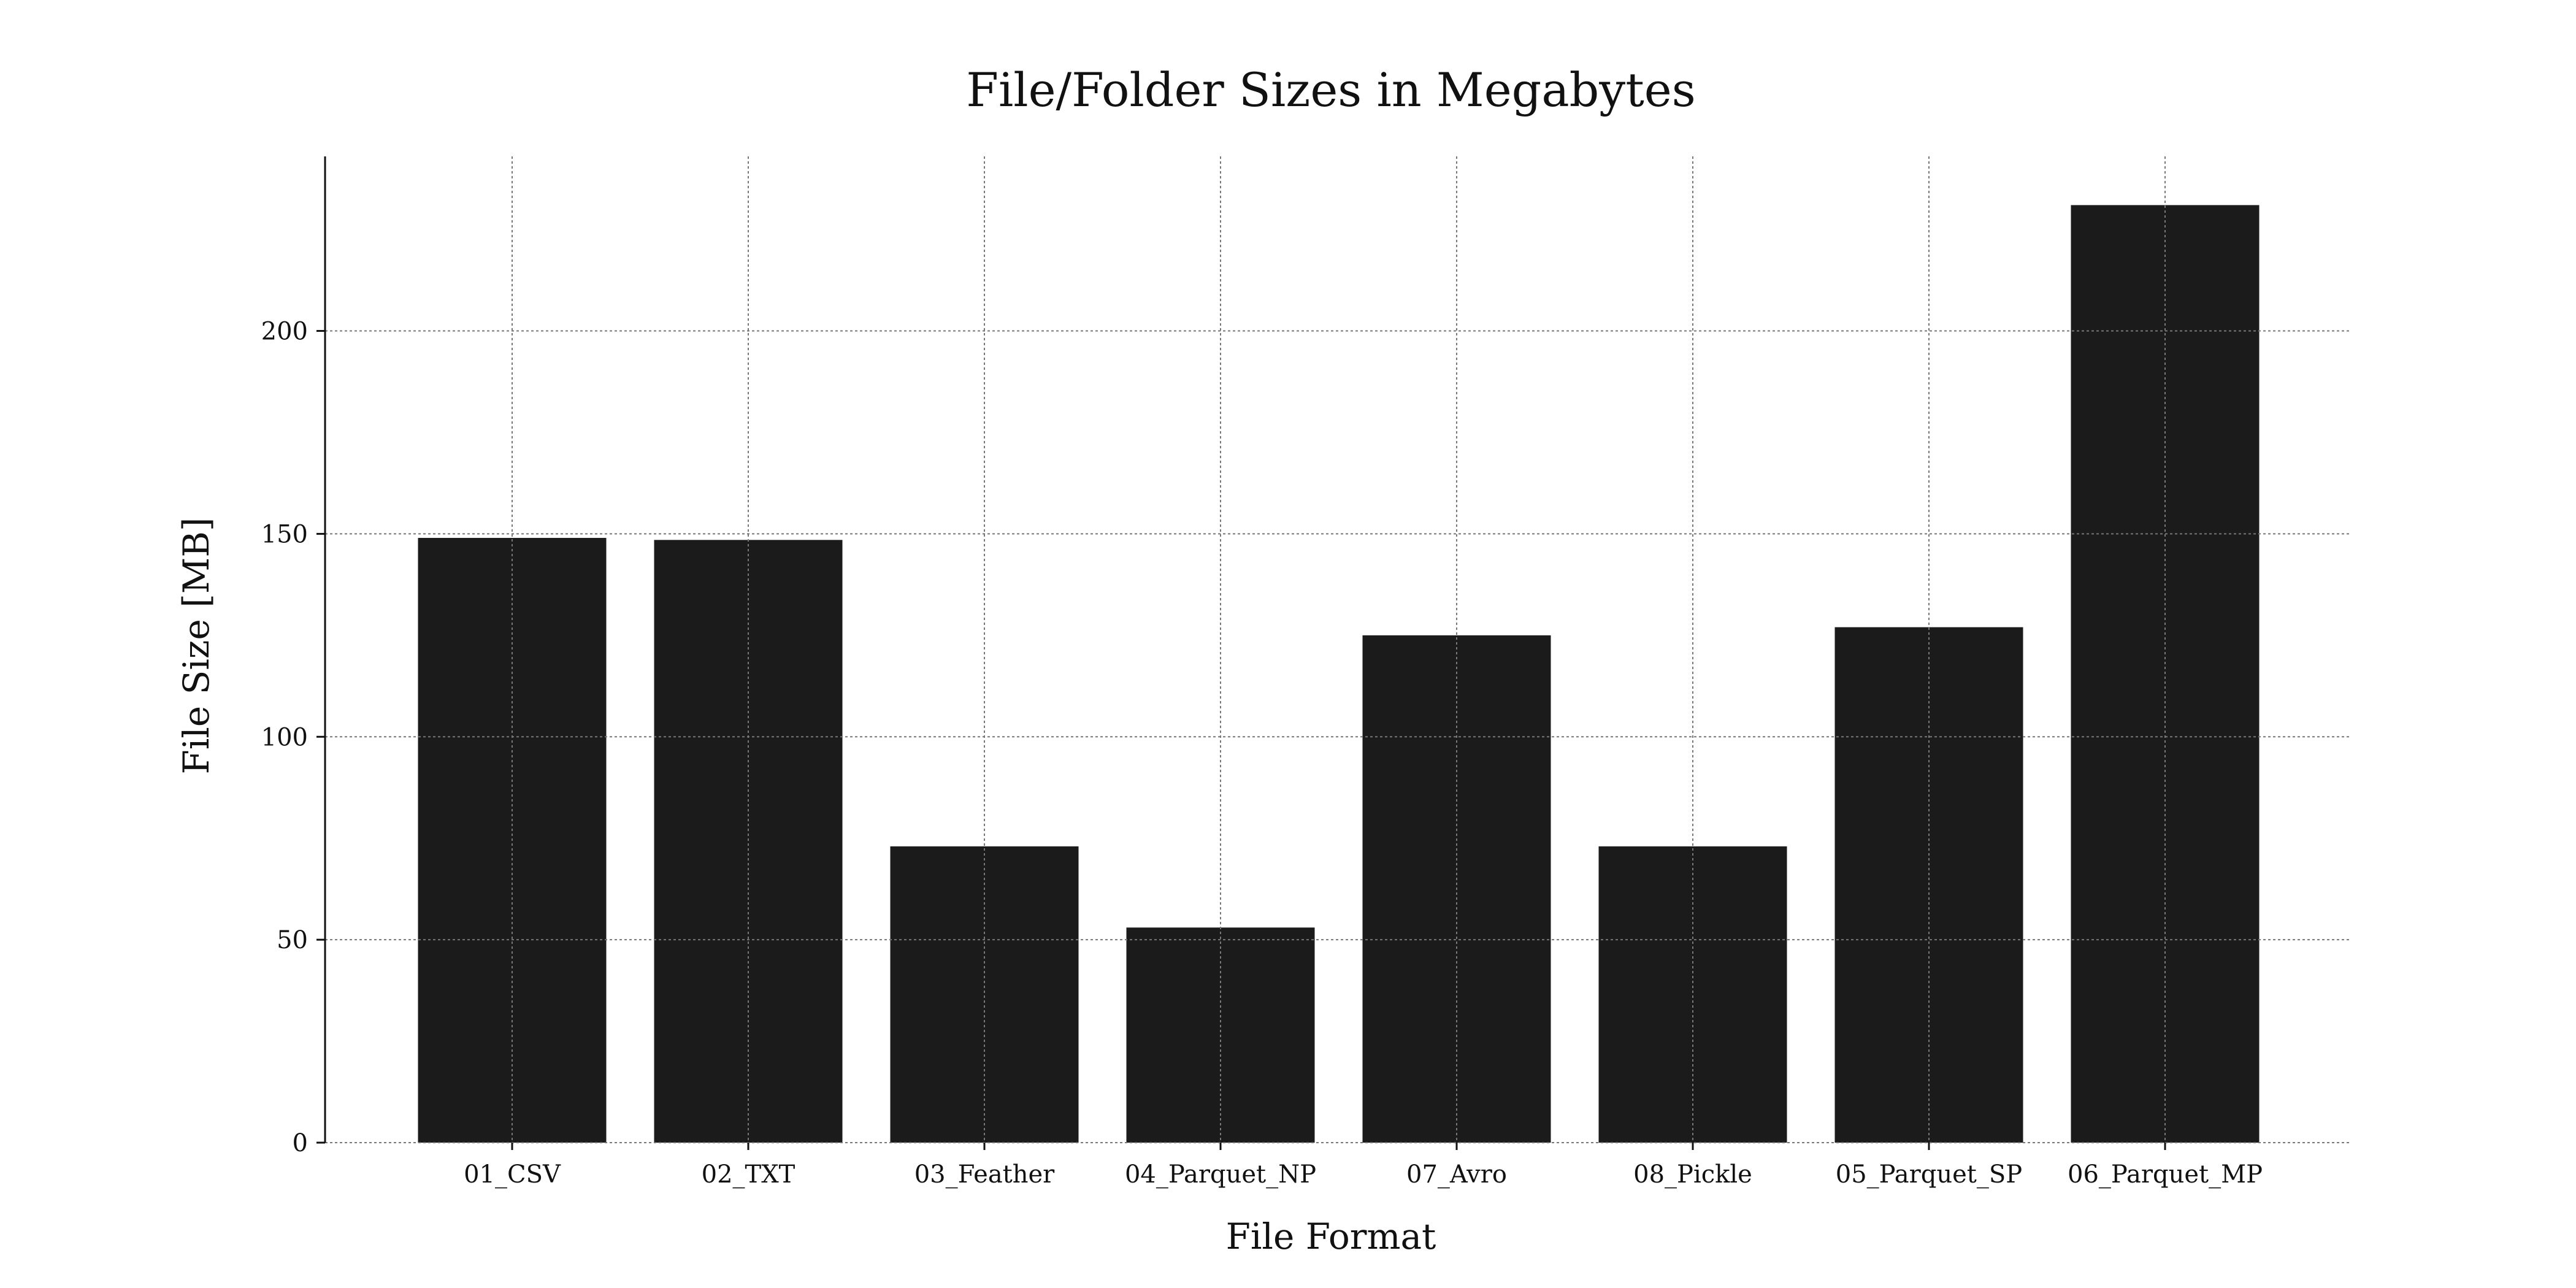 This screenshot has height=1288, width=2576. Describe the element at coordinates (284, 737) in the screenshot. I see `y-tick-label-3: 100` at that location.